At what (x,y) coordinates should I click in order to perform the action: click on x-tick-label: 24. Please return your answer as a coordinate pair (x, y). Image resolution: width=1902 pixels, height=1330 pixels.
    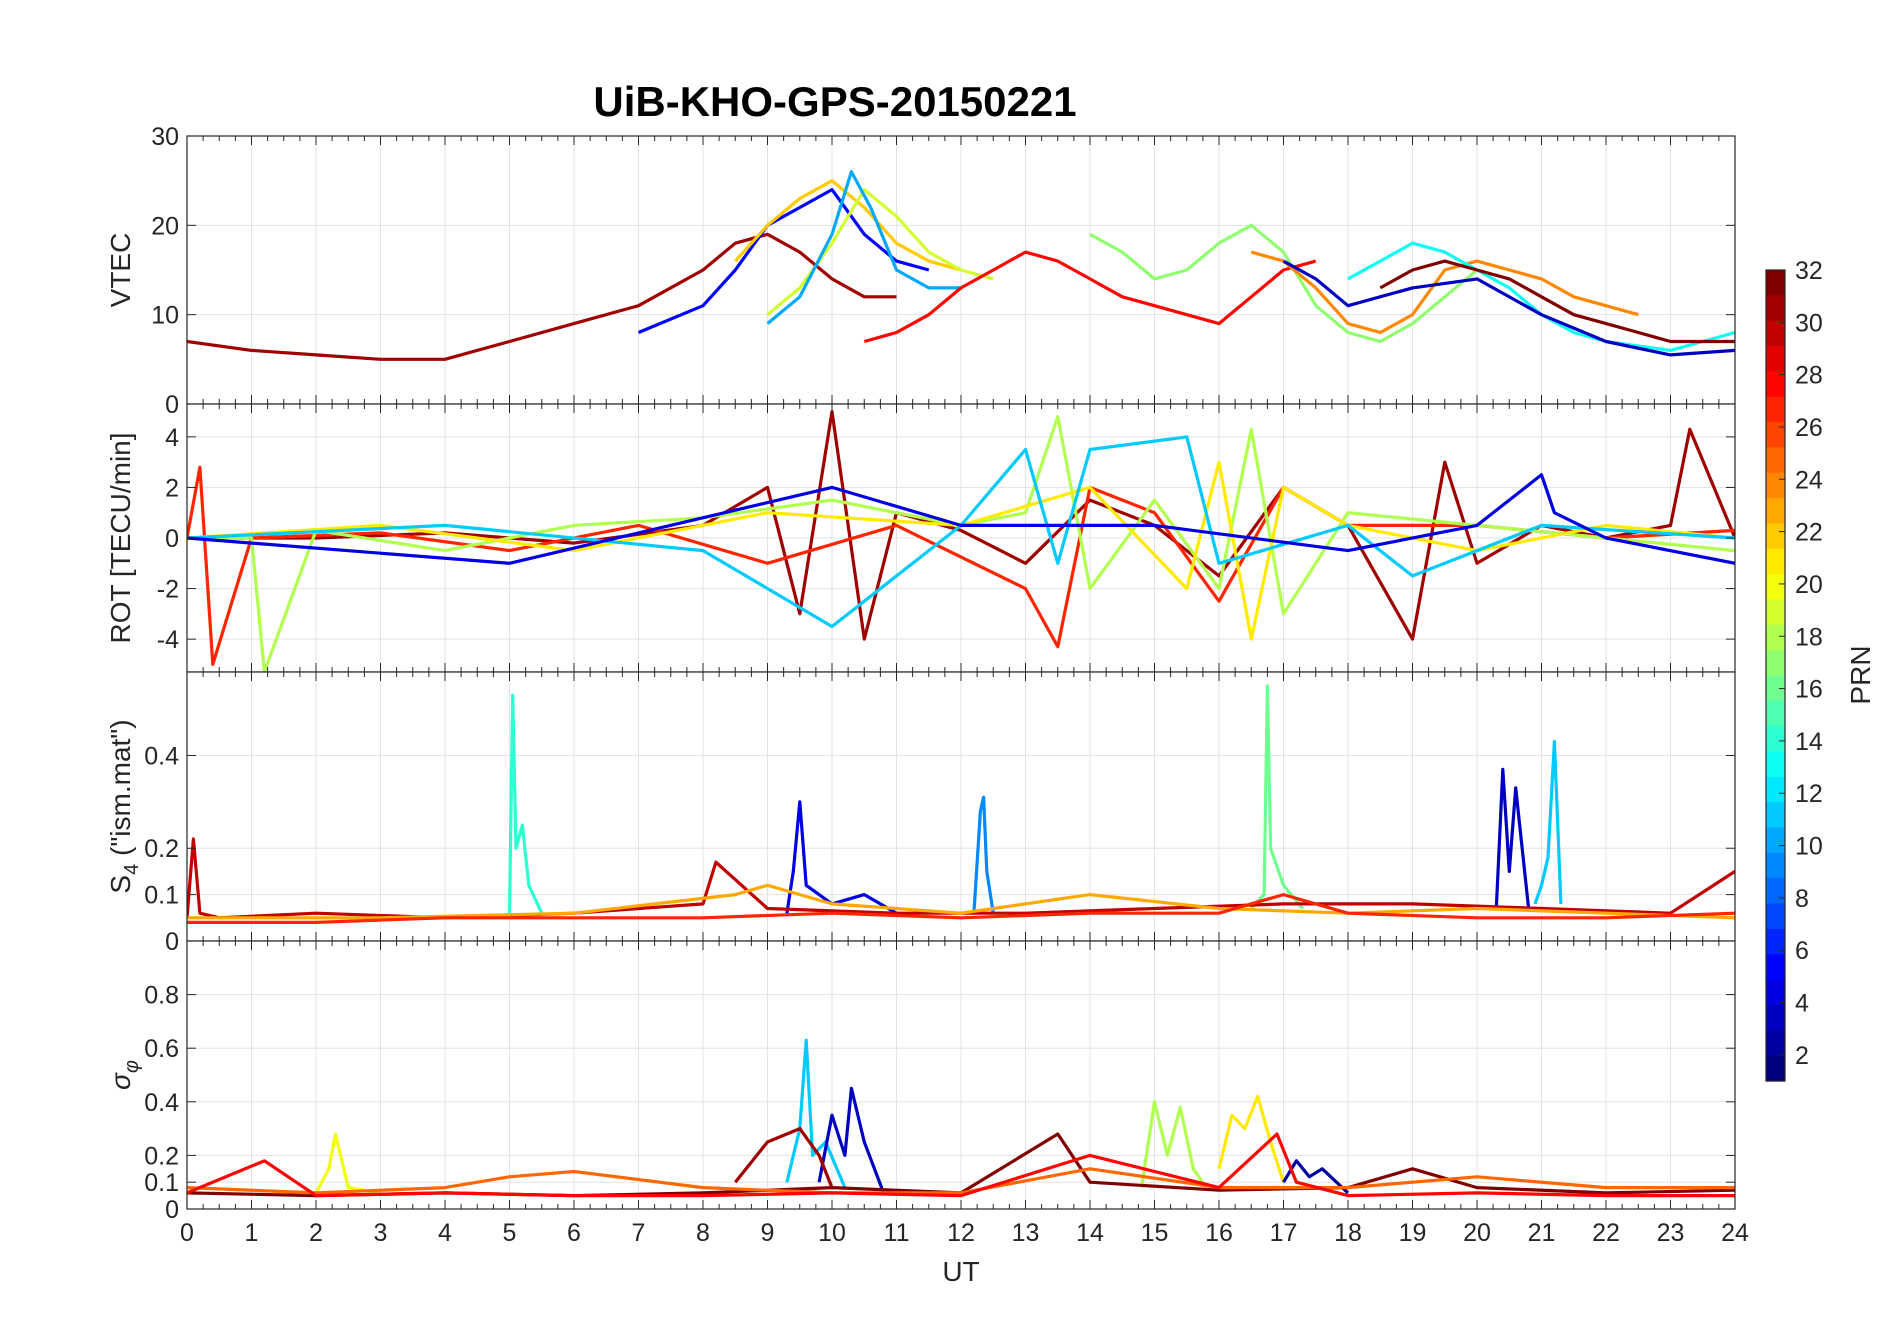
    Looking at the image, I should click on (1735, 1233).